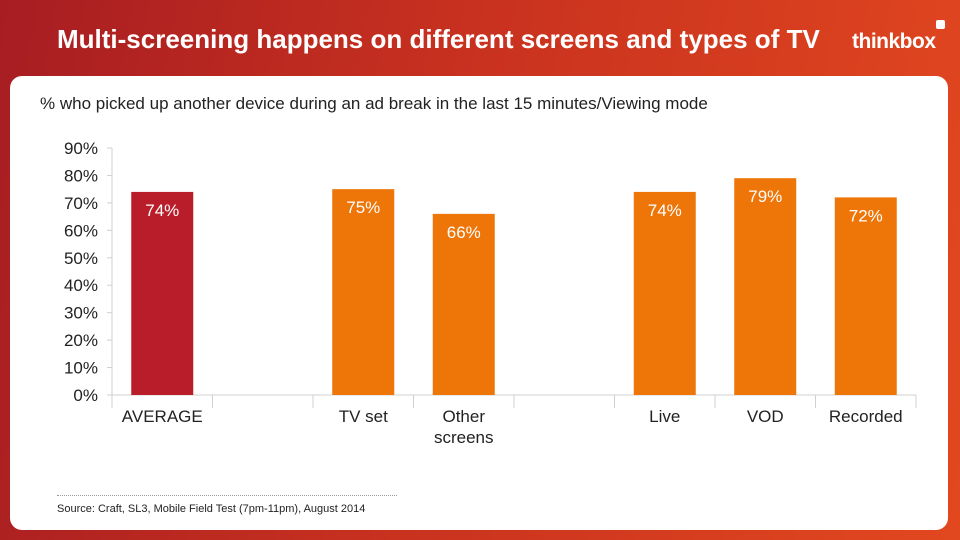 The image size is (960, 540). I want to click on x-tick-label: Other, so click(463, 416).